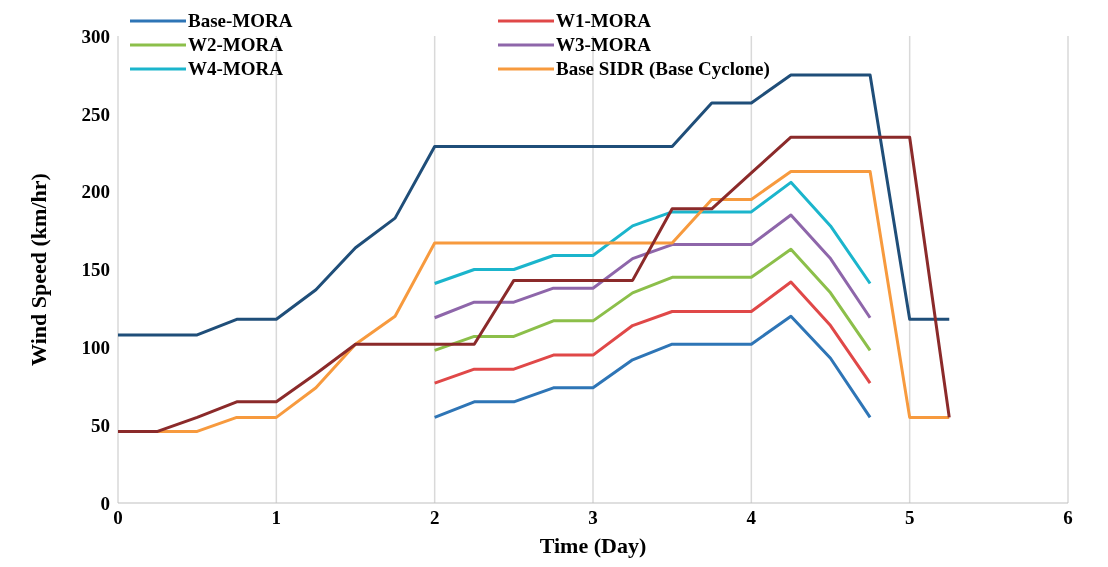  Describe the element at coordinates (95, 348) in the screenshot. I see `y-tick-label: 100` at that location.